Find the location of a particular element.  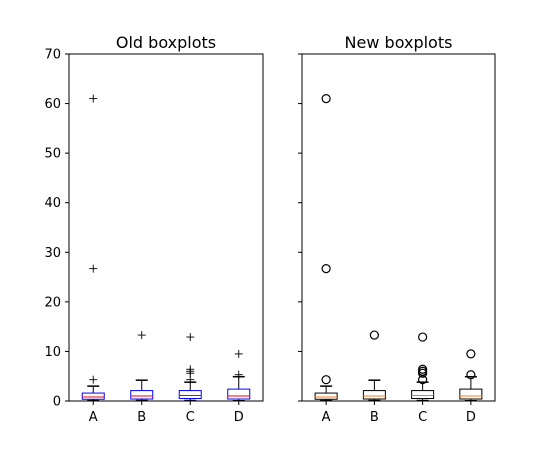

panel-1-ytick-label: 50 is located at coordinates (52, 154).